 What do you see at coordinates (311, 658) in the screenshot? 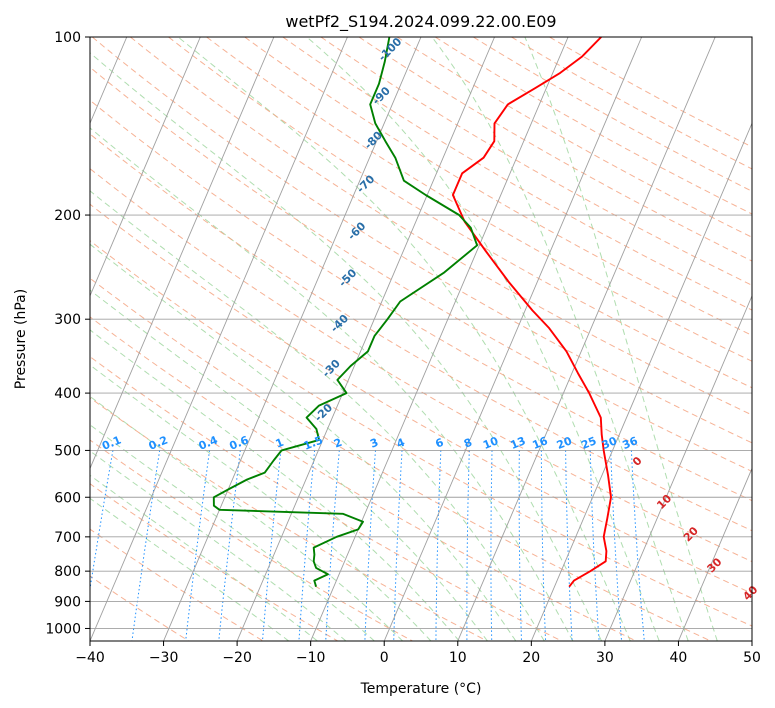
I see `x-tick-label: −10` at bounding box center [311, 658].